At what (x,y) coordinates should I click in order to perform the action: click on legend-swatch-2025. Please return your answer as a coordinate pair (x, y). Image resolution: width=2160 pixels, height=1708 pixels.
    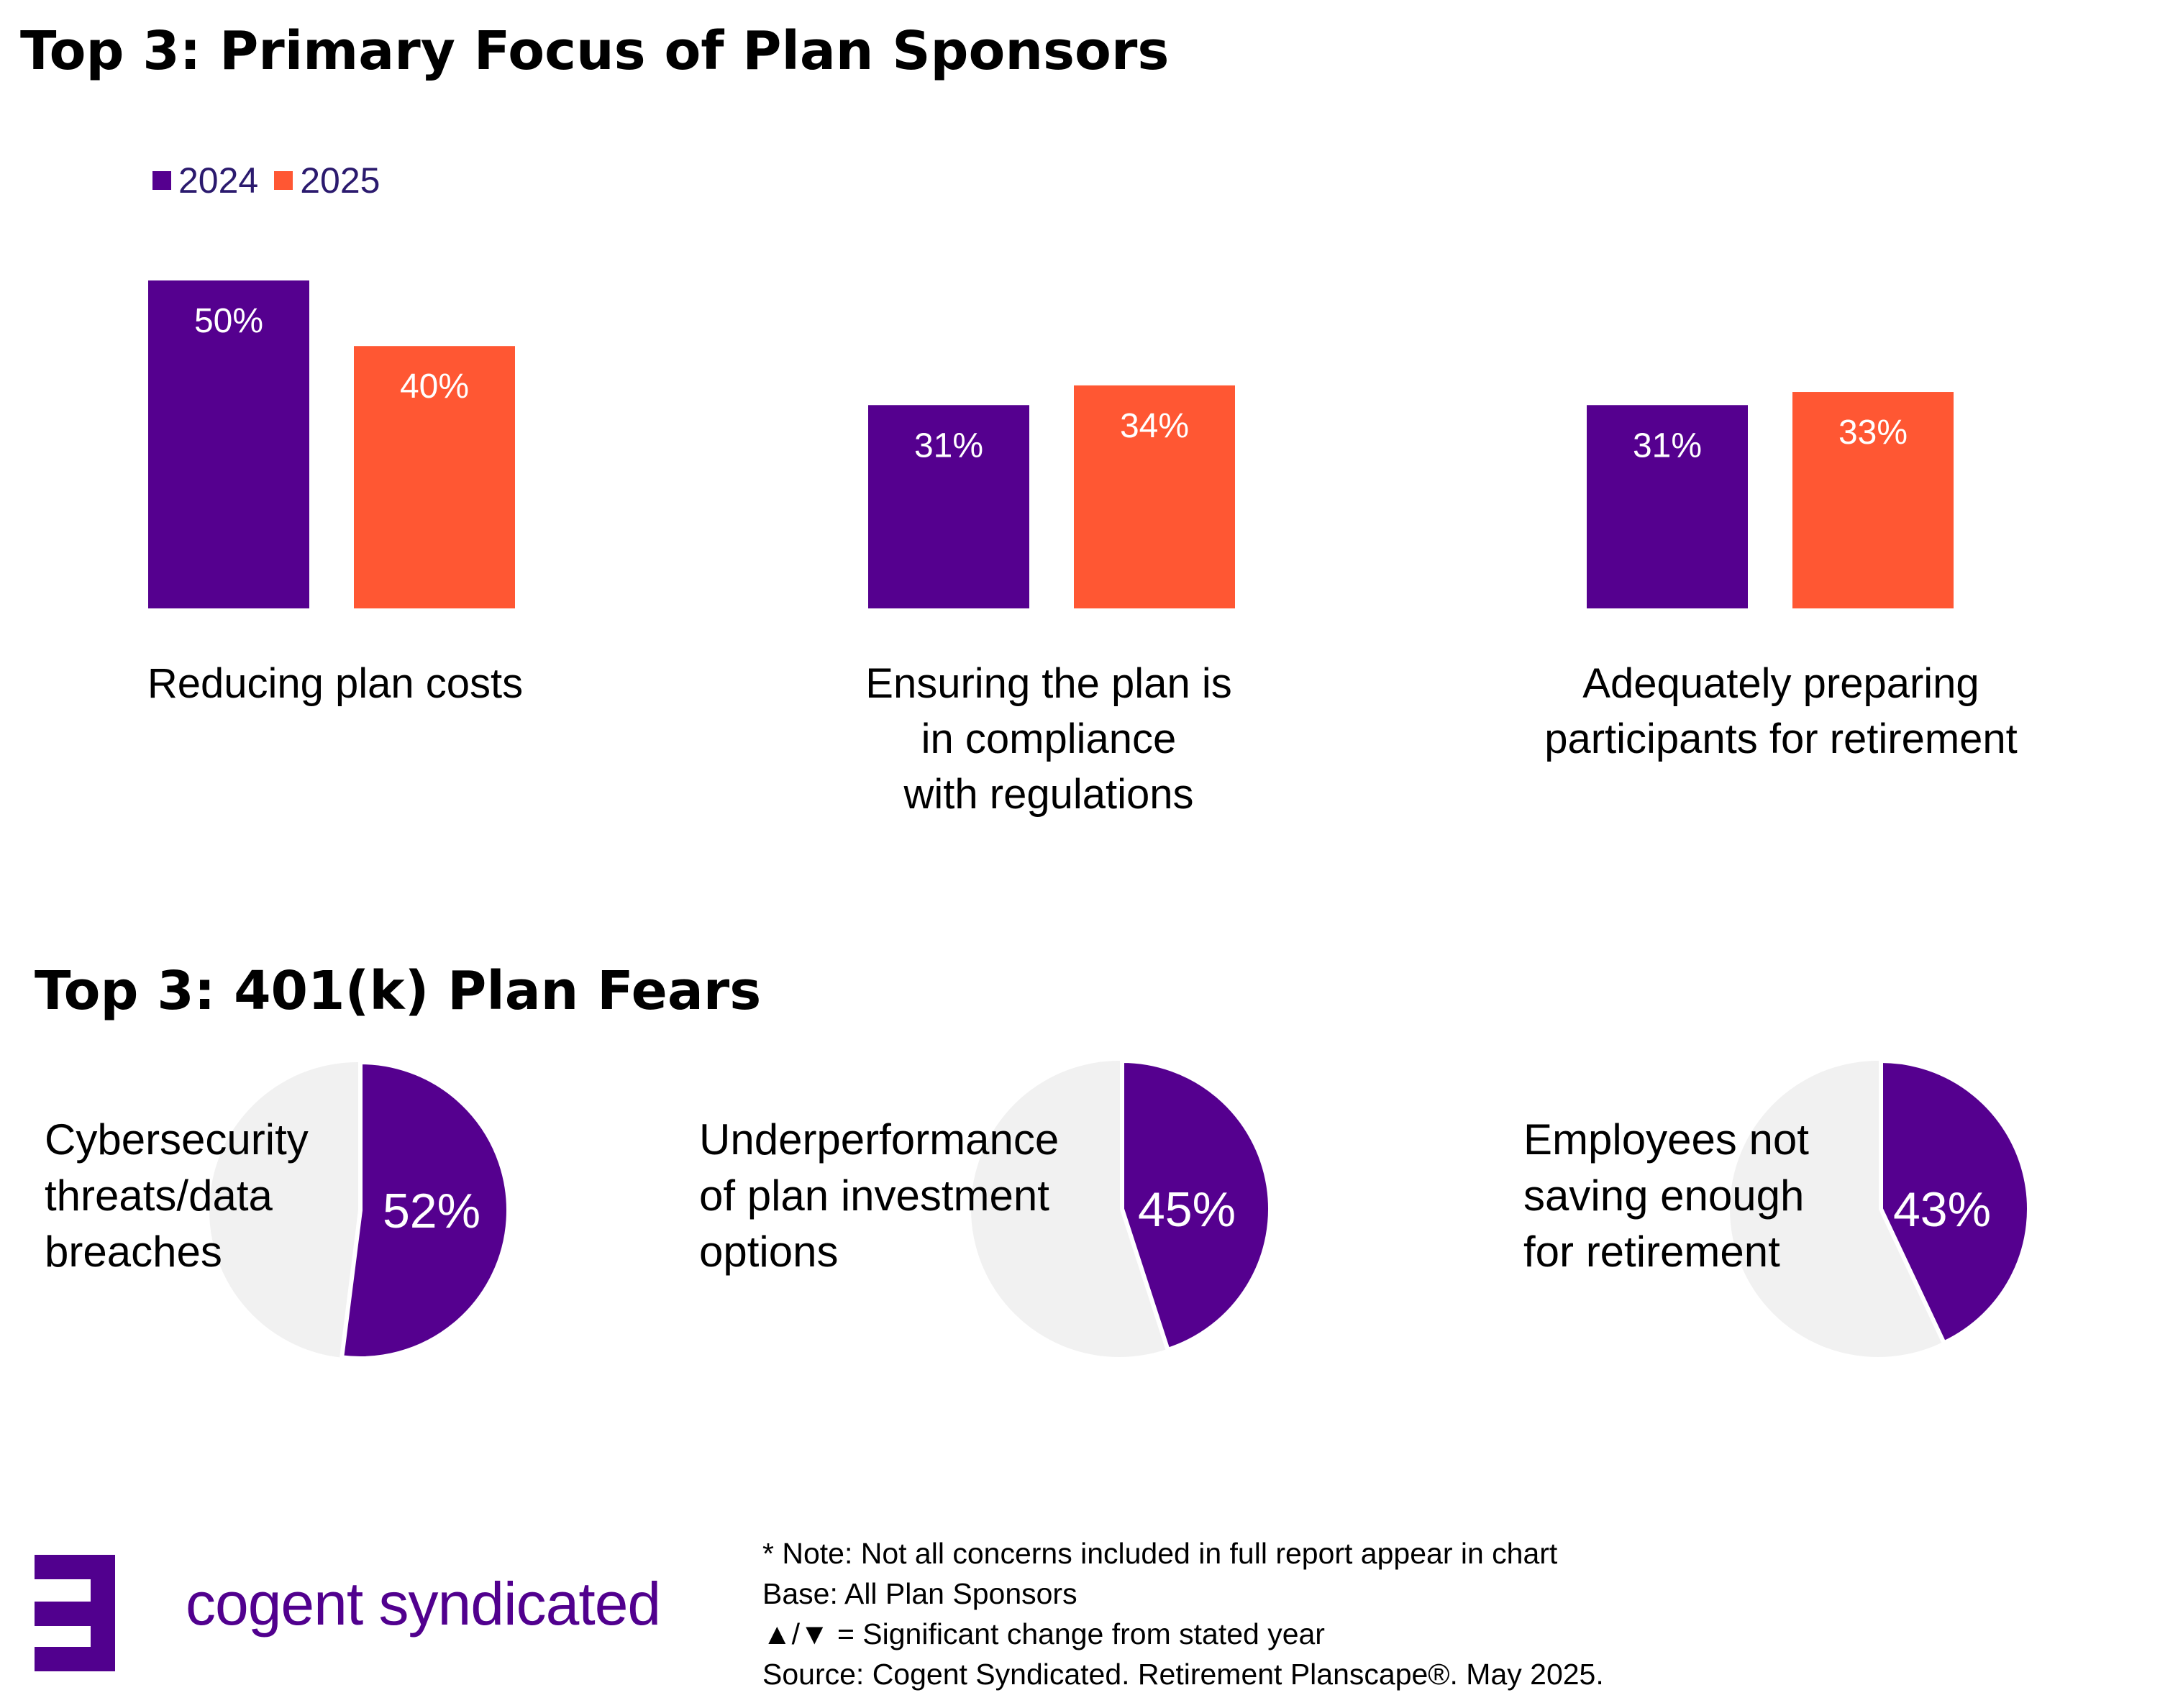
    Looking at the image, I should click on (283, 180).